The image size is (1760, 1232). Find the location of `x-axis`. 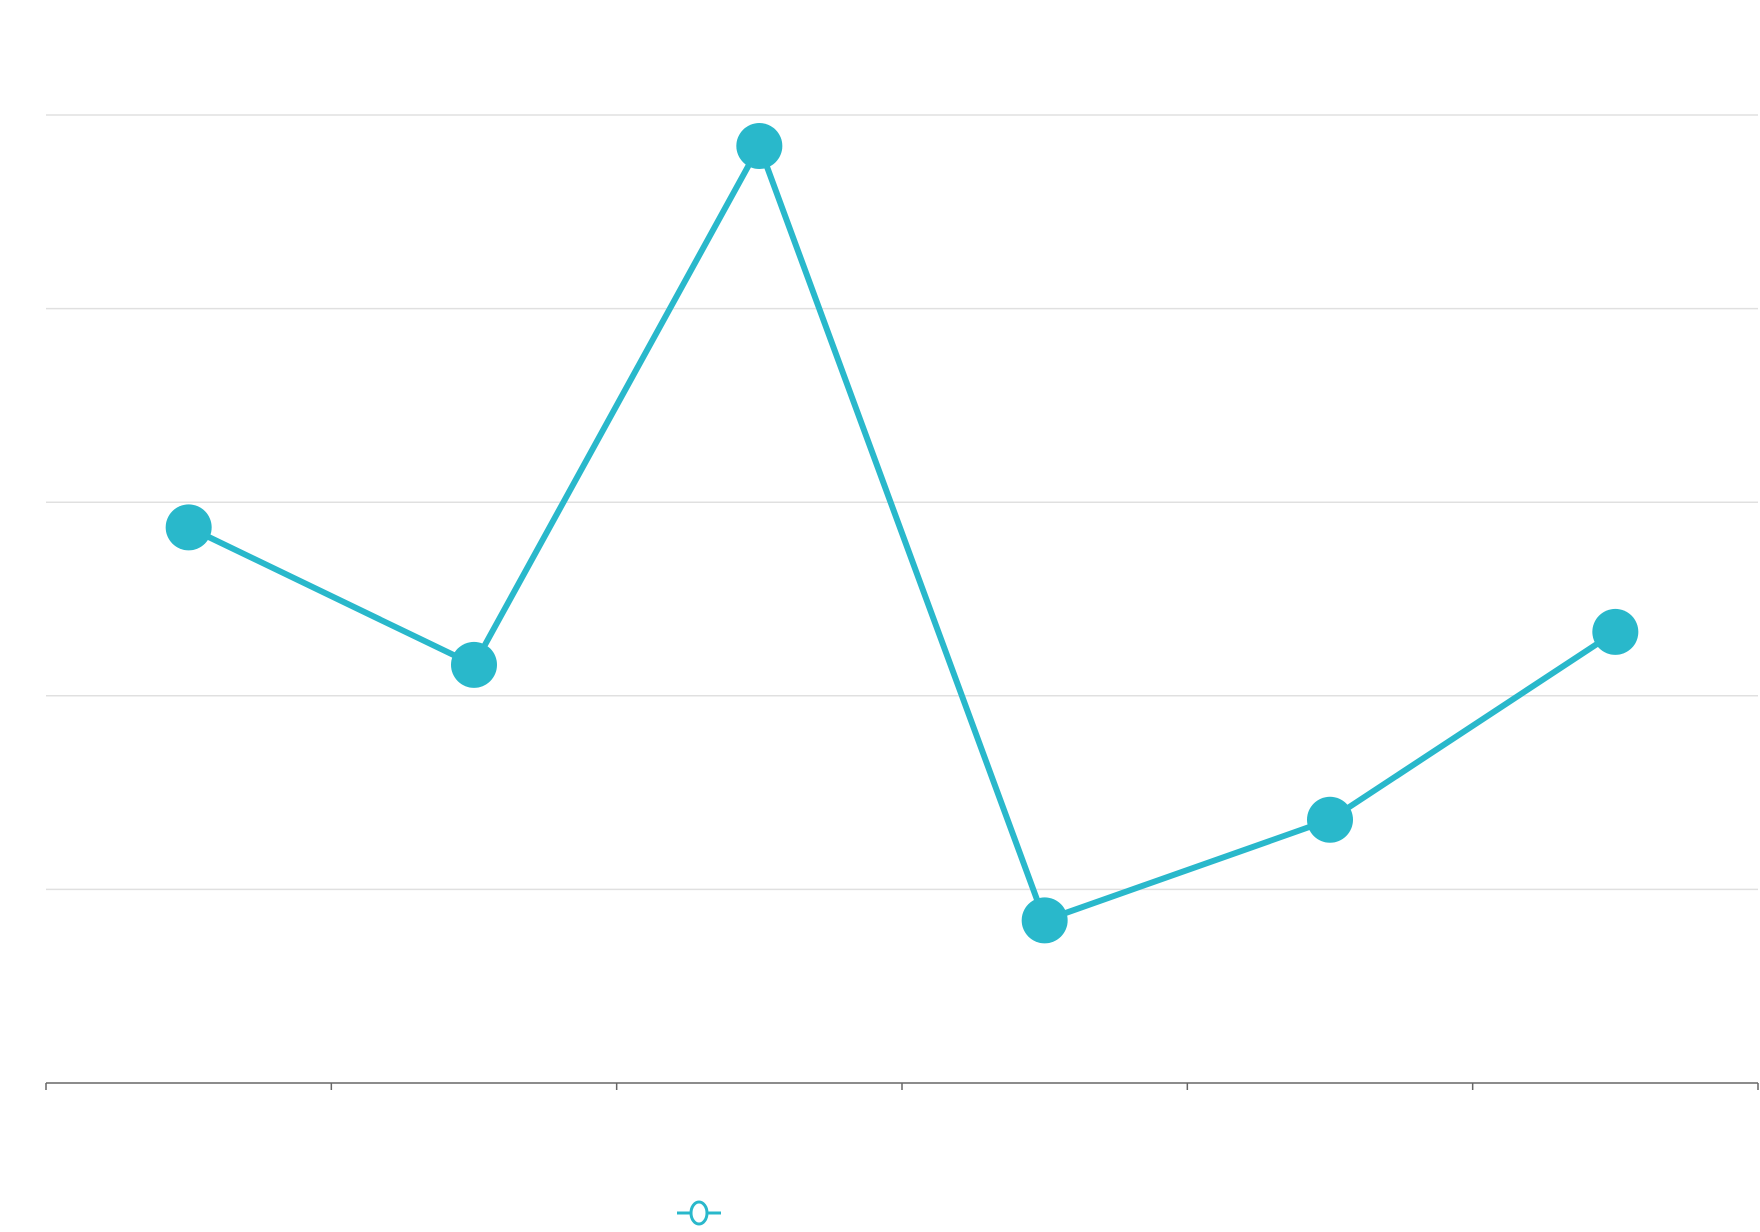

x-axis is located at coordinates (902, 1086).